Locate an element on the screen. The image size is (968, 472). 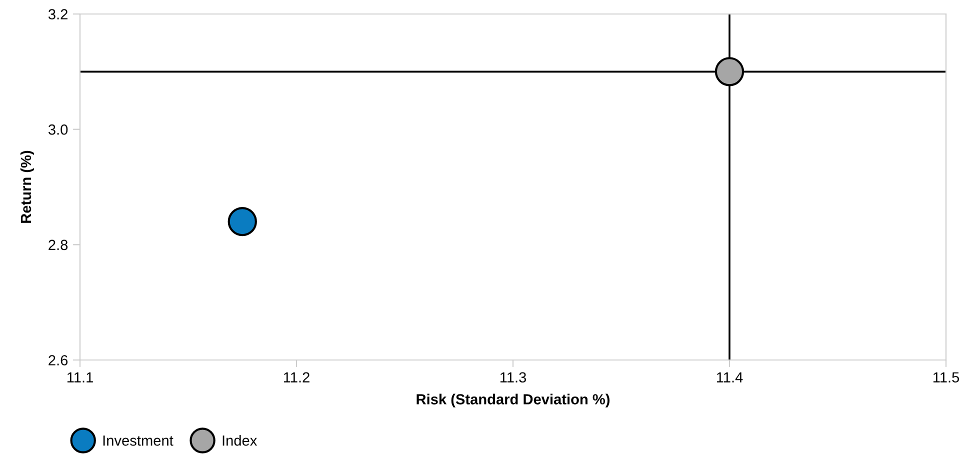
x-tick-label: 11.5 is located at coordinates (946, 377).